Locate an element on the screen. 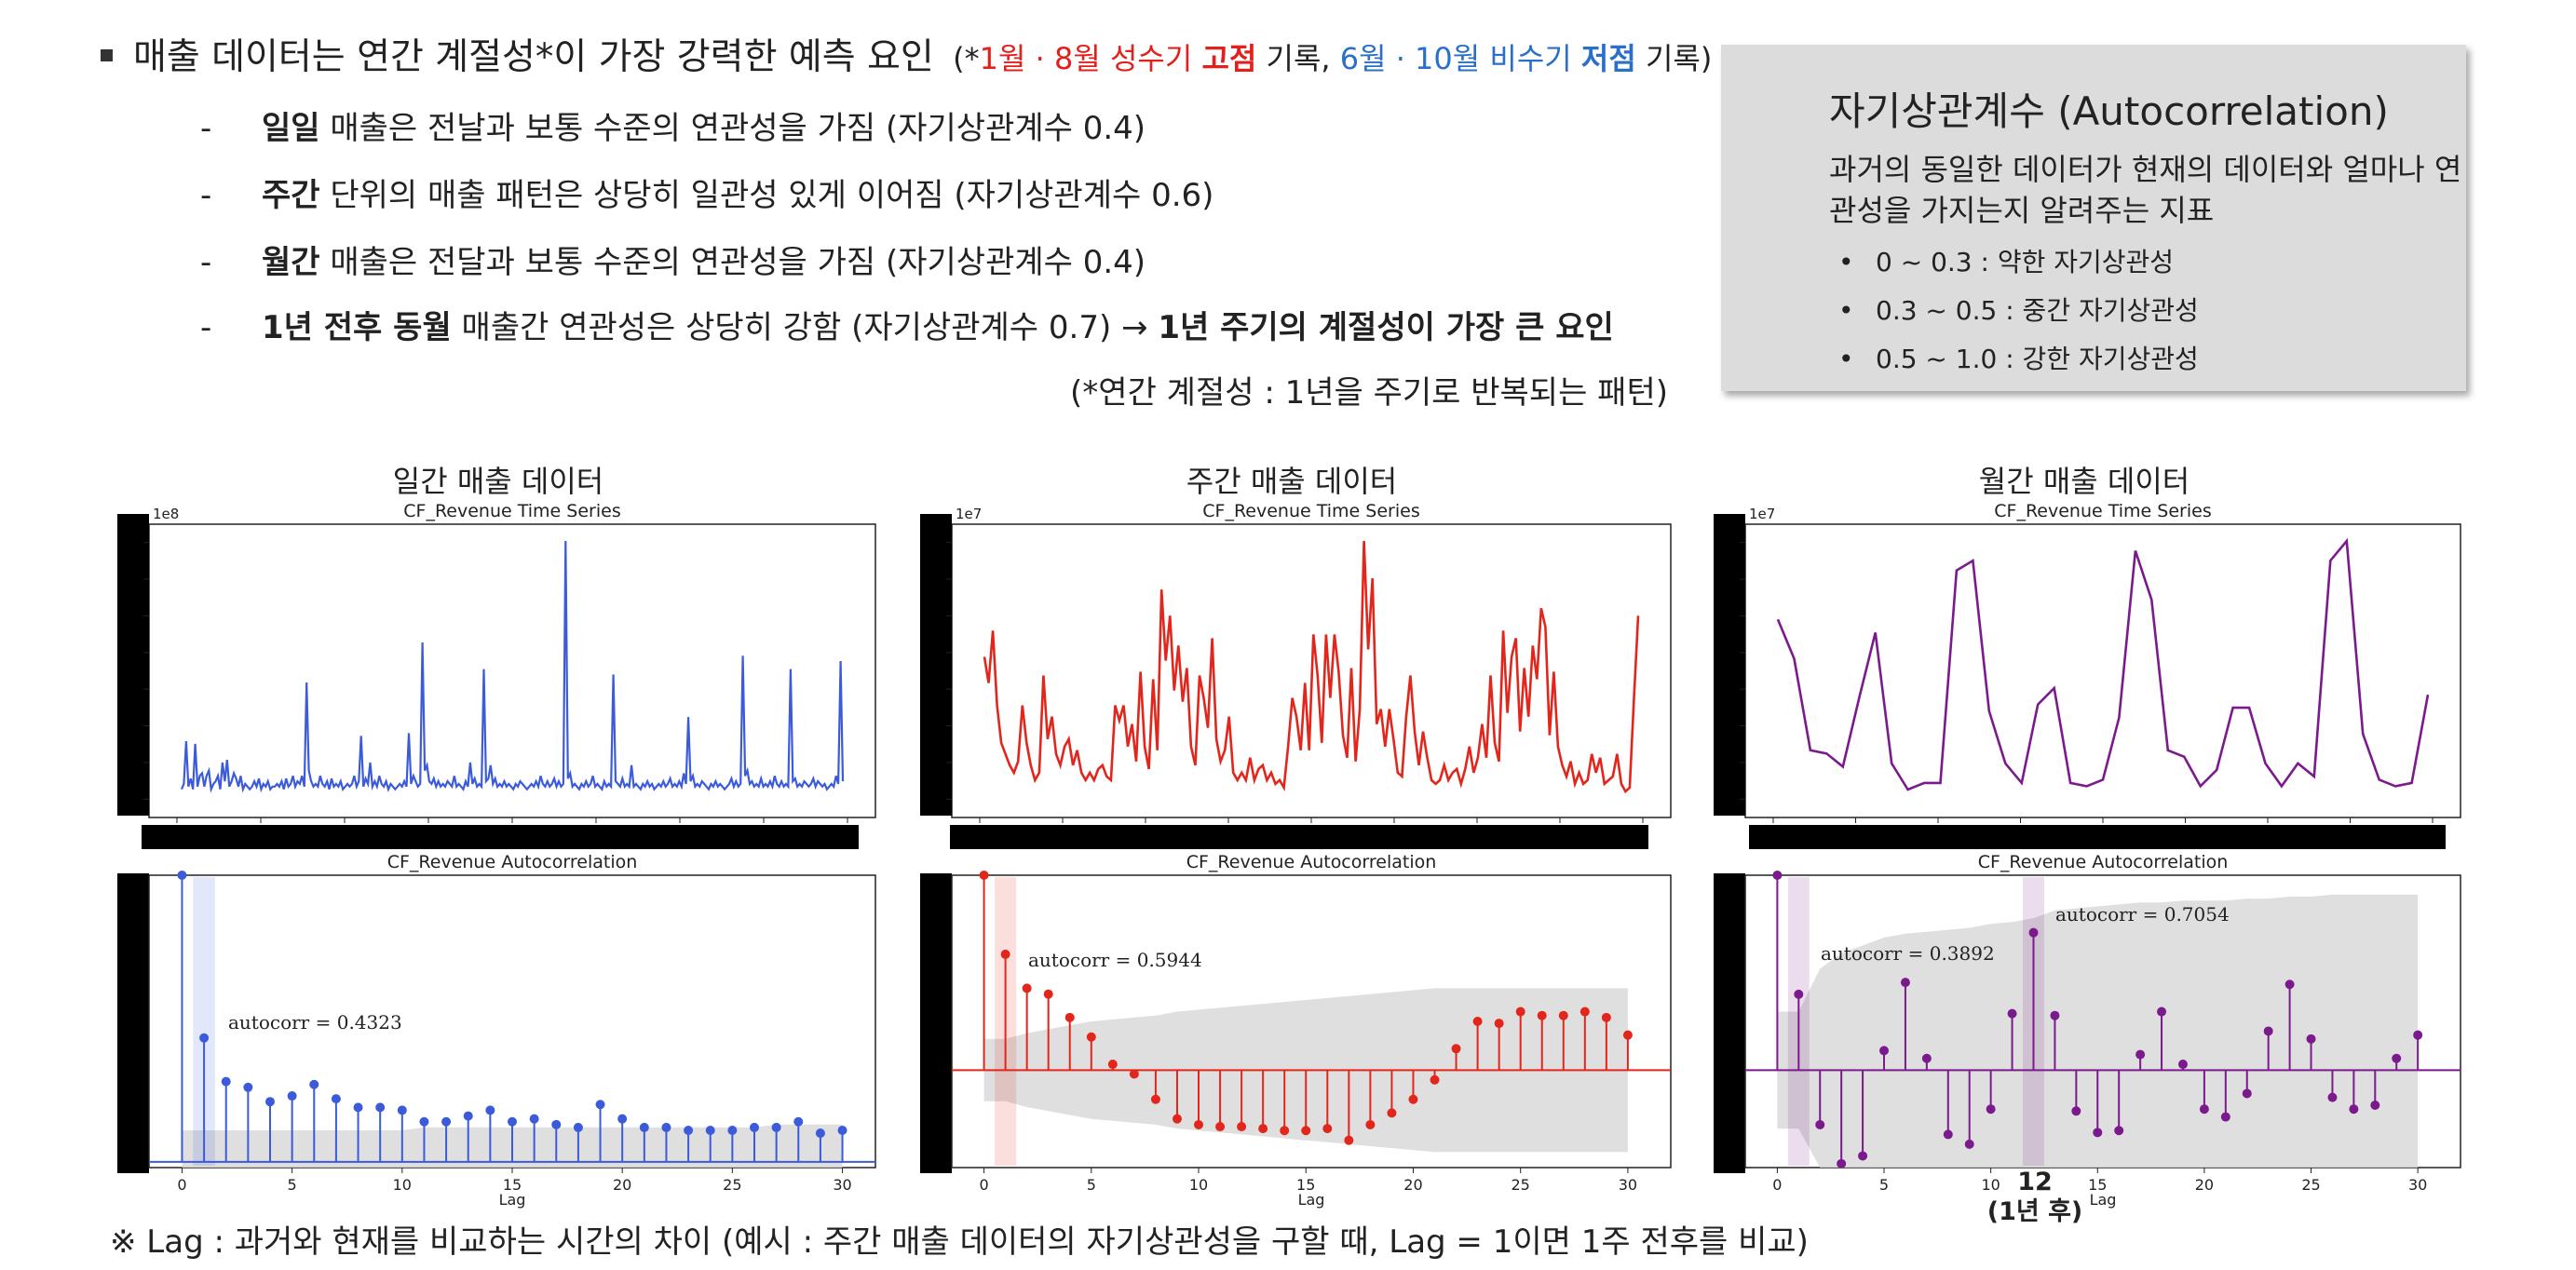 Image resolution: width=2576 pixels, height=1270 pixels. ac-x-tick-label: 5 is located at coordinates (1884, 1185).